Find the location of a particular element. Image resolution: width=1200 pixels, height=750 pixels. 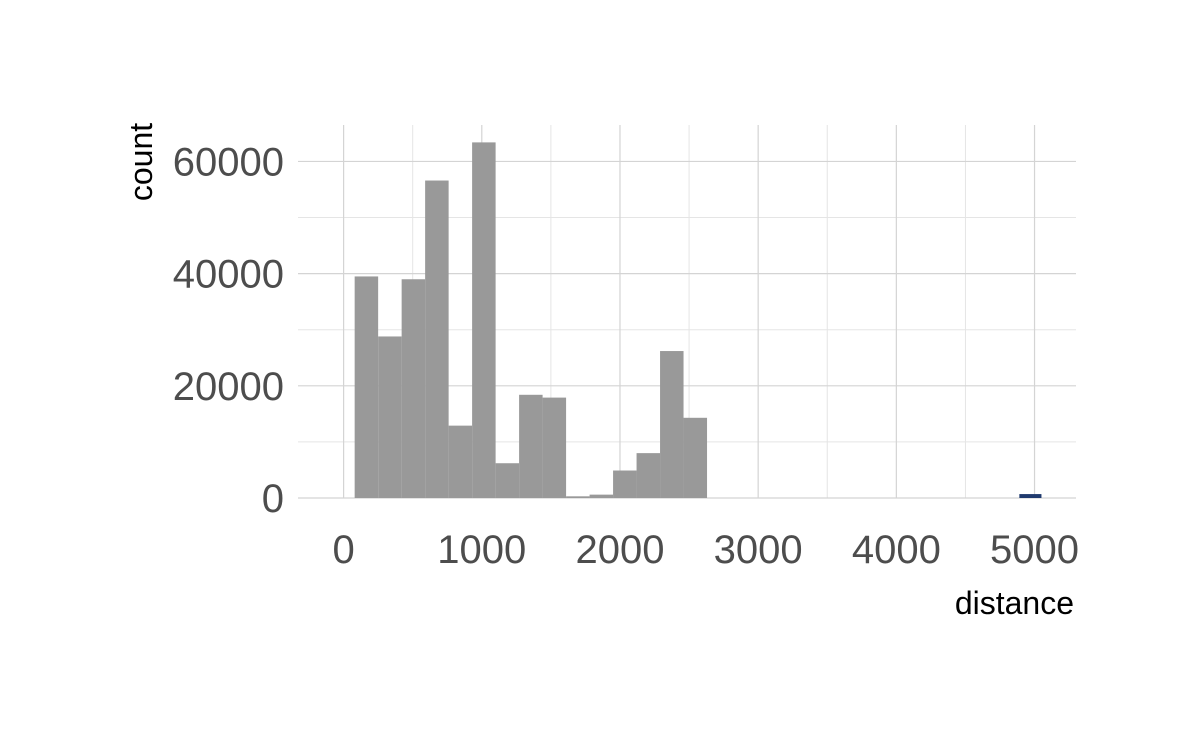

x-tick-label: 4000 is located at coordinates (896, 550).